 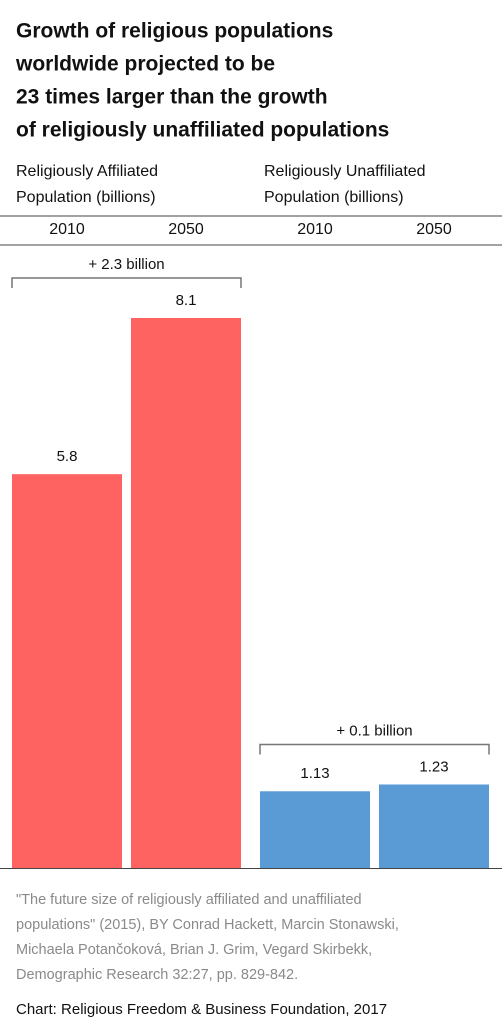 What do you see at coordinates (87, 171) in the screenshot?
I see `group-header: Religiously Affiliated` at bounding box center [87, 171].